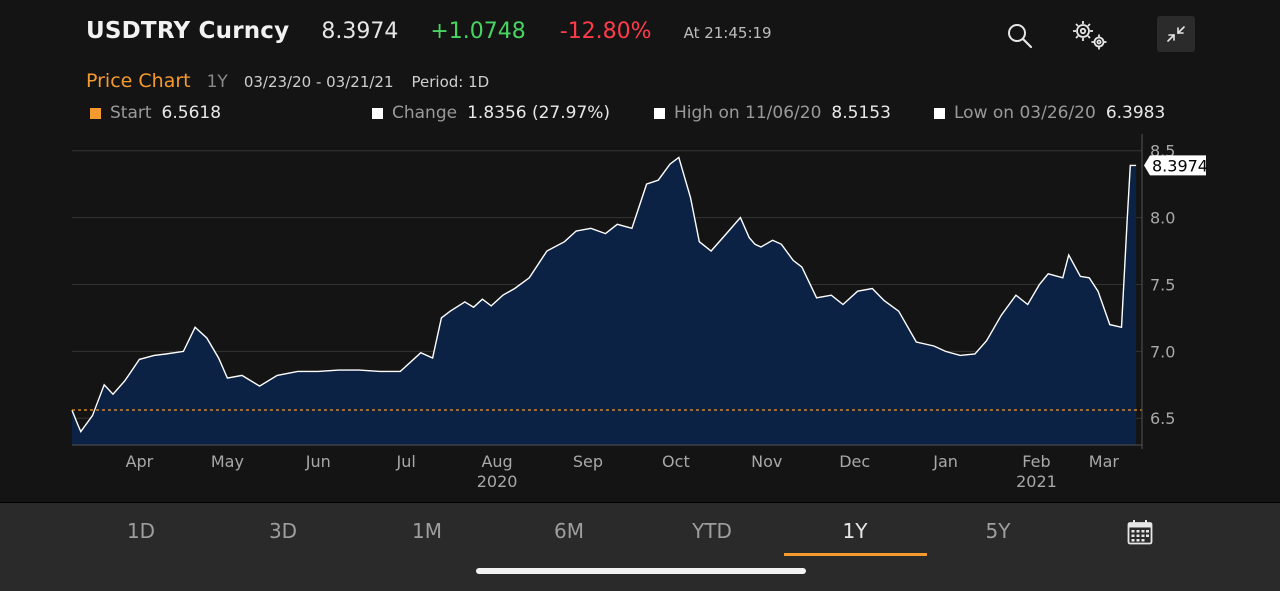 This screenshot has height=591, width=1280. What do you see at coordinates (539, 113) in the screenshot?
I see `stat-value: 1.8356 (27.97%)` at bounding box center [539, 113].